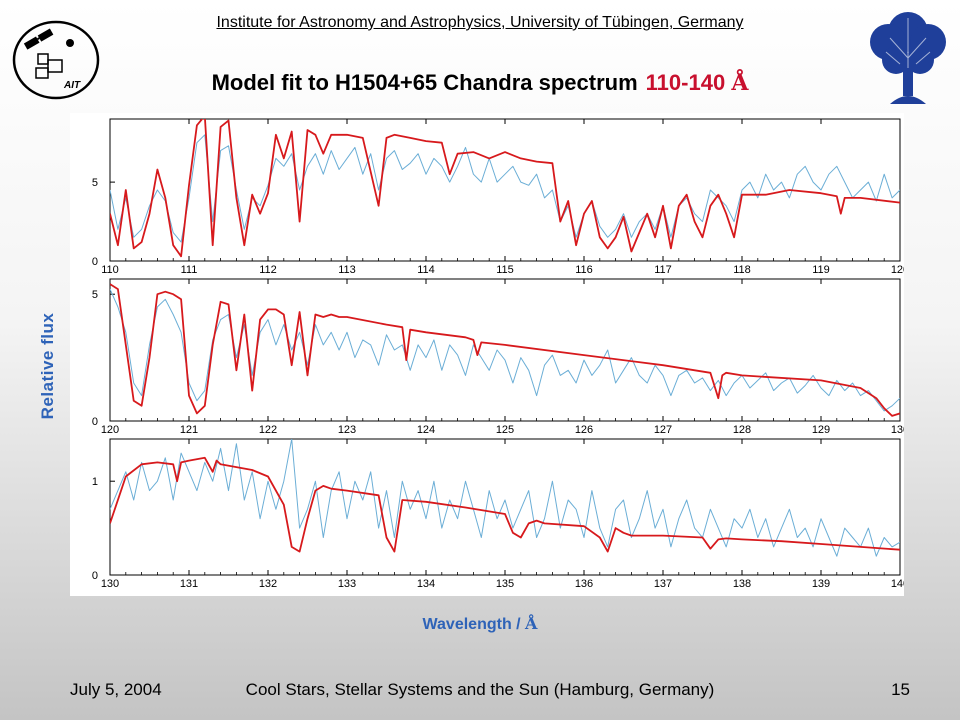 This screenshot has height=720, width=960. Describe the element at coordinates (47, 366) in the screenshot. I see `y-axis-label: Relative flux` at that location.